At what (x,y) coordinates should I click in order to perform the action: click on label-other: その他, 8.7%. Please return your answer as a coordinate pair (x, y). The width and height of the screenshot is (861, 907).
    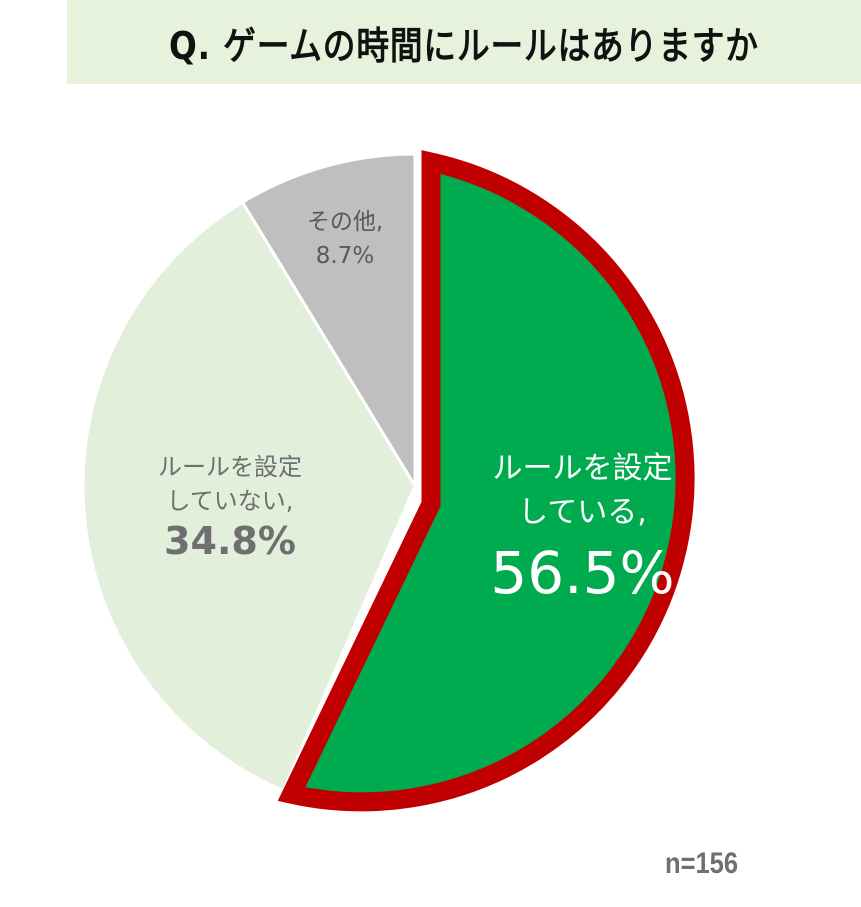
    Looking at the image, I should click on (345, 239).